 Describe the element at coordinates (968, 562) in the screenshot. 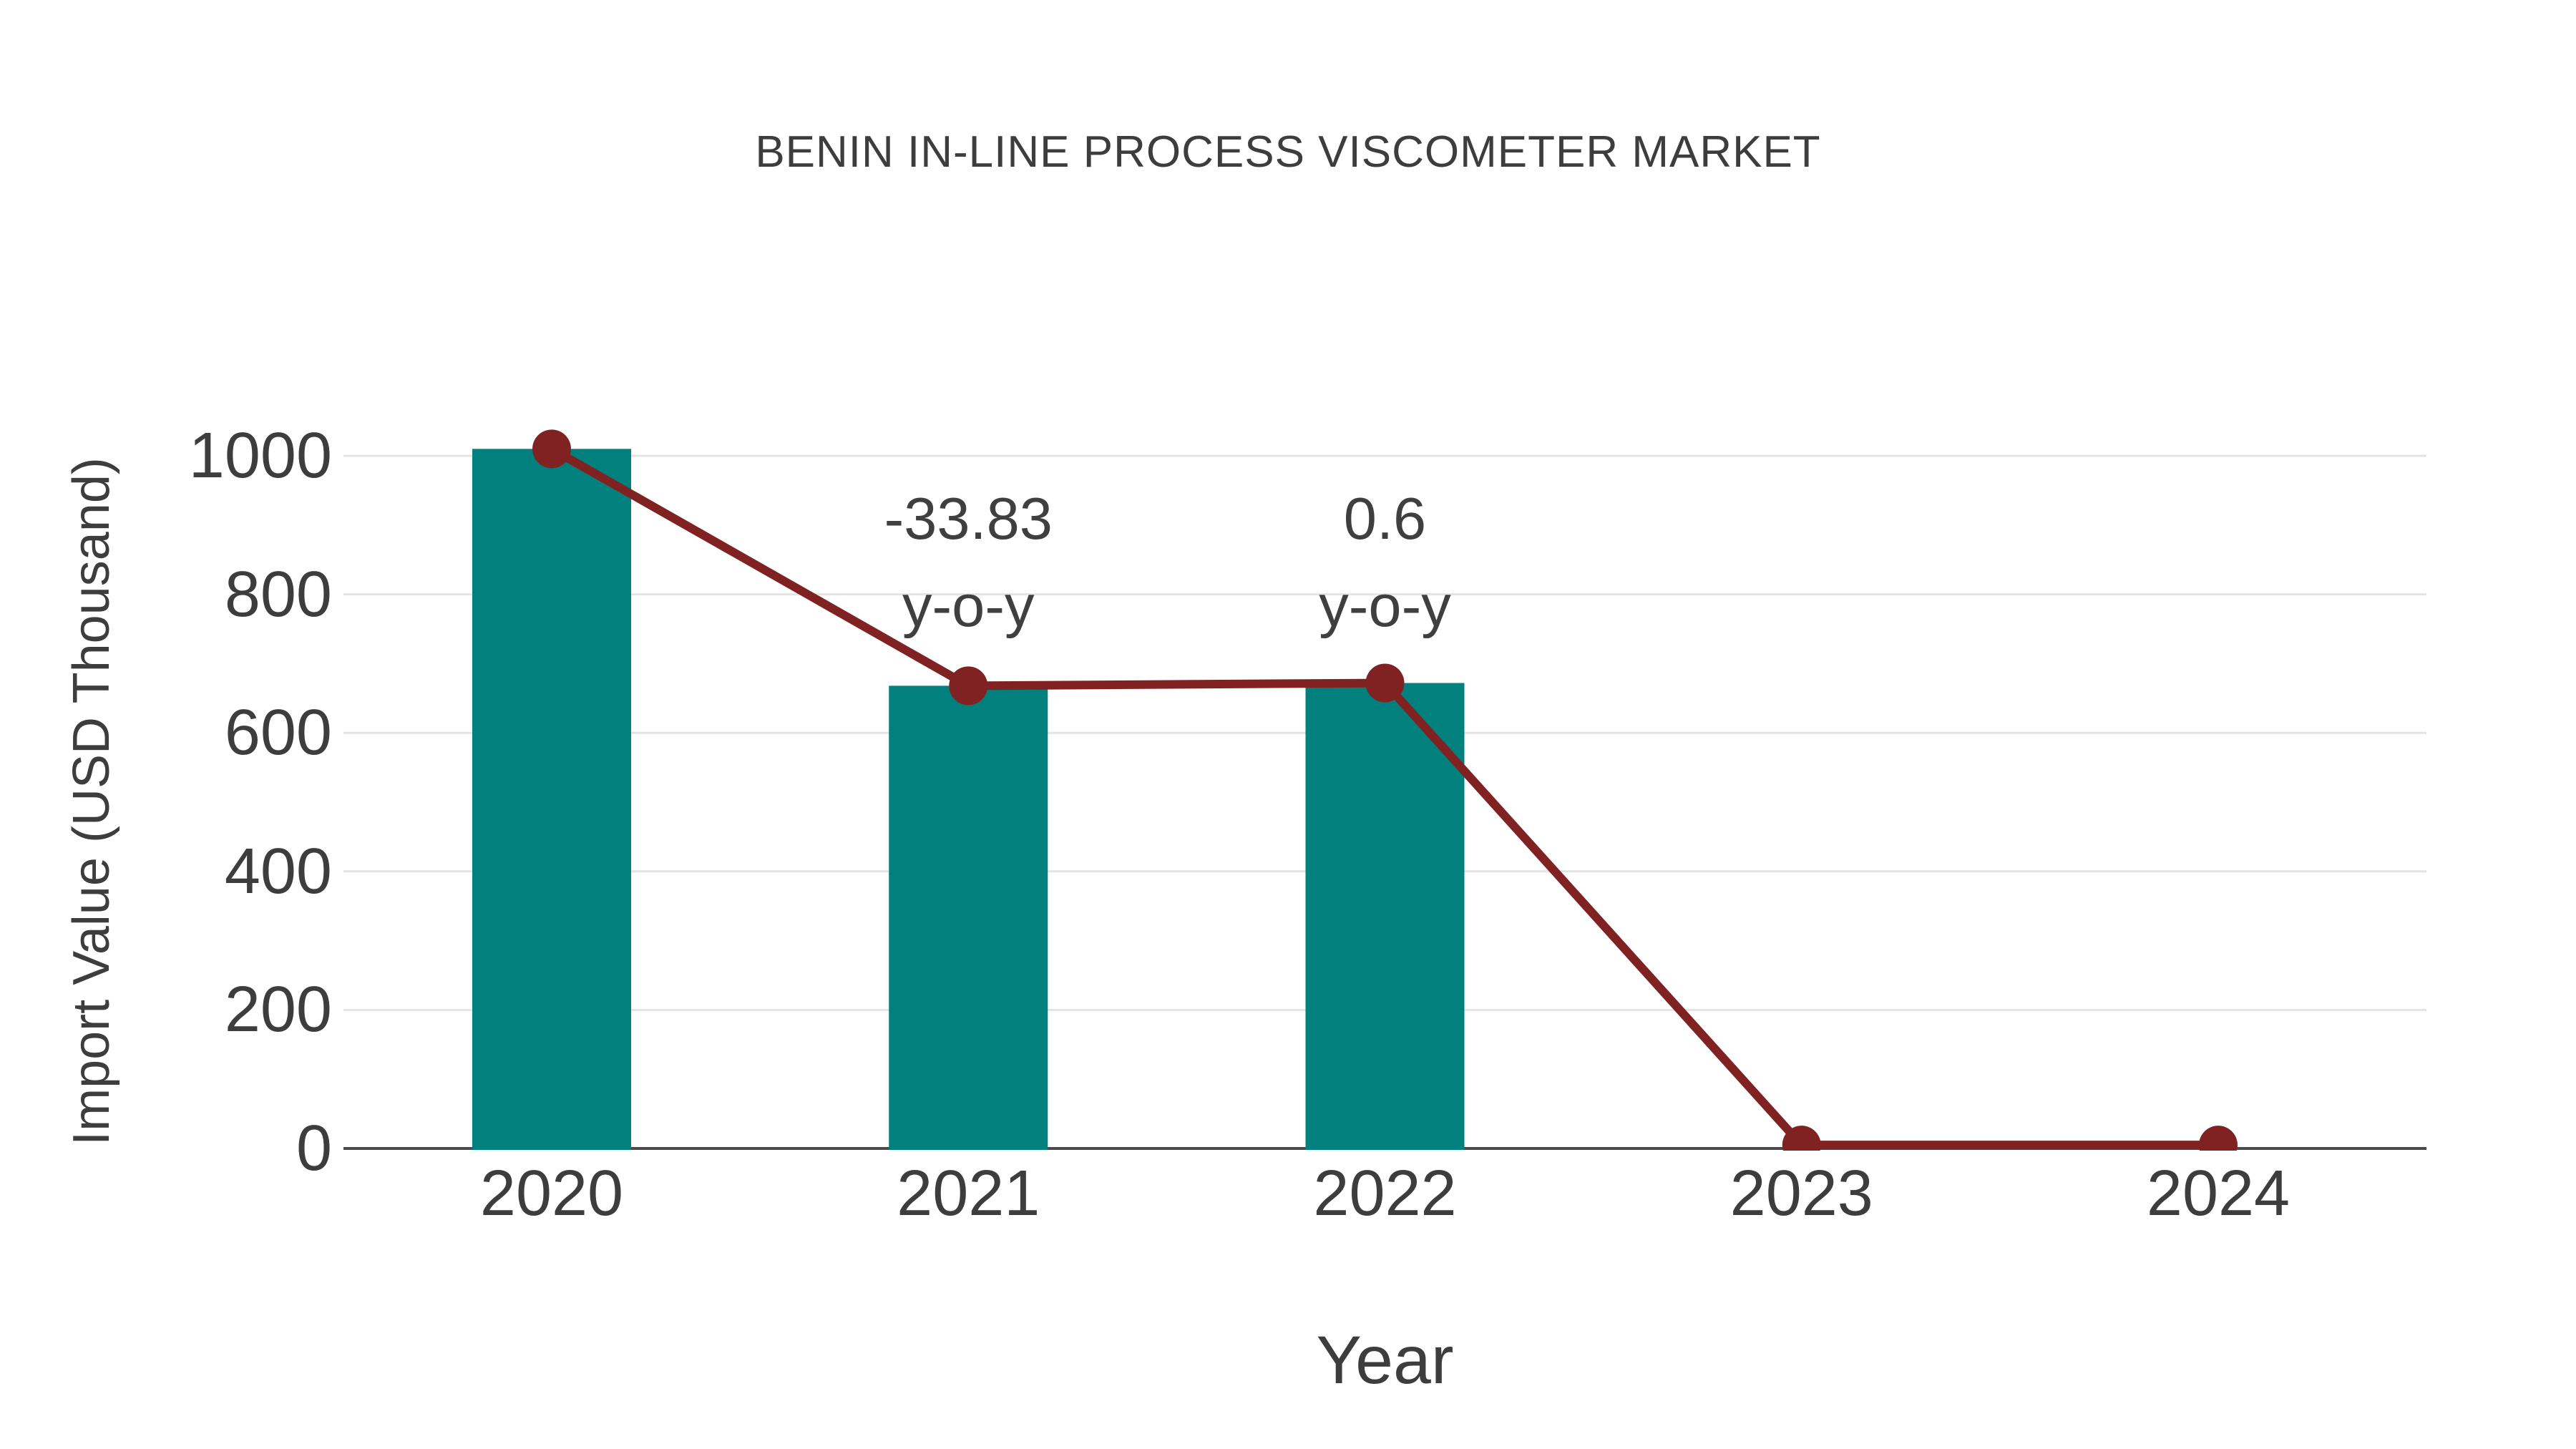

I see `annotation: -33.83 y-o-y` at that location.